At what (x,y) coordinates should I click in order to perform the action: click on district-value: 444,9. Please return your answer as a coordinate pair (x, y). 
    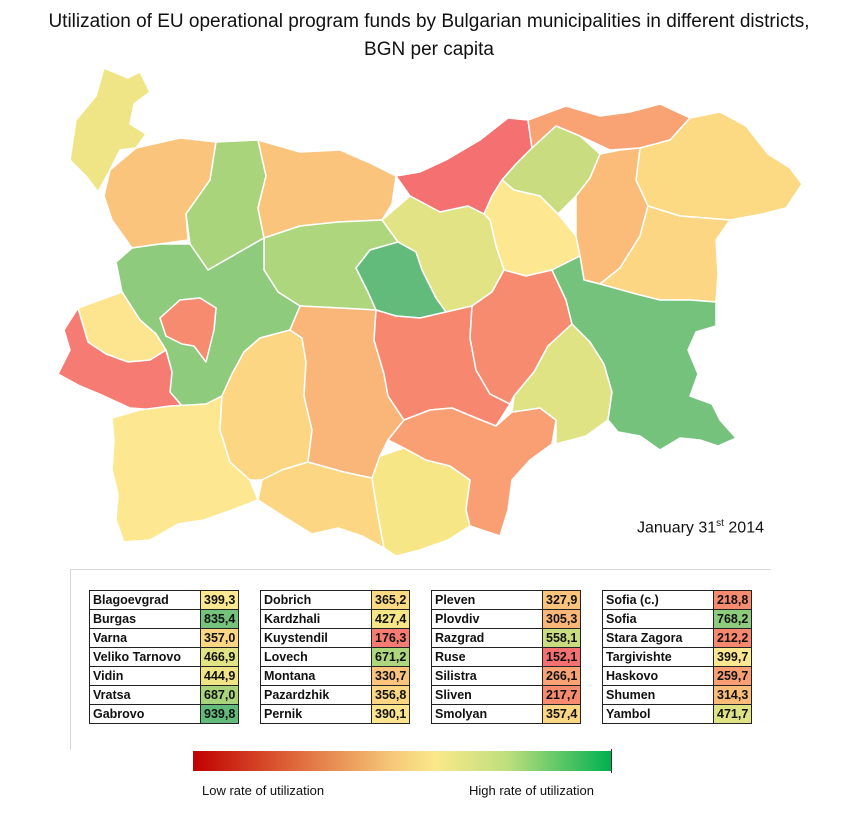
    Looking at the image, I should click on (219, 676).